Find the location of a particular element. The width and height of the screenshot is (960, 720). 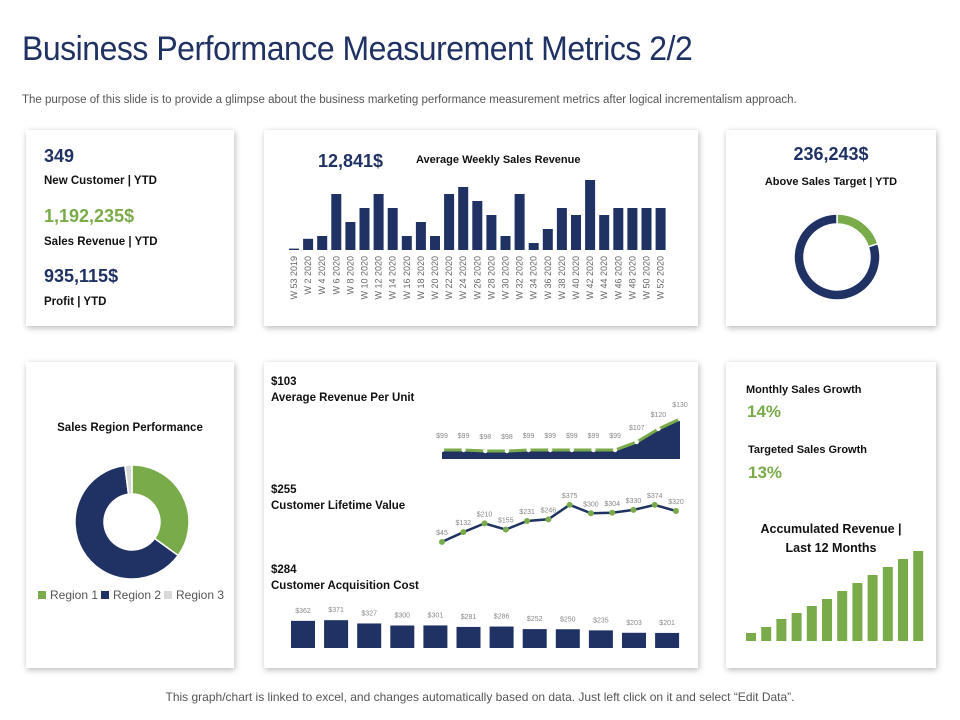

arpu-data-label: $107 is located at coordinates (637, 428).